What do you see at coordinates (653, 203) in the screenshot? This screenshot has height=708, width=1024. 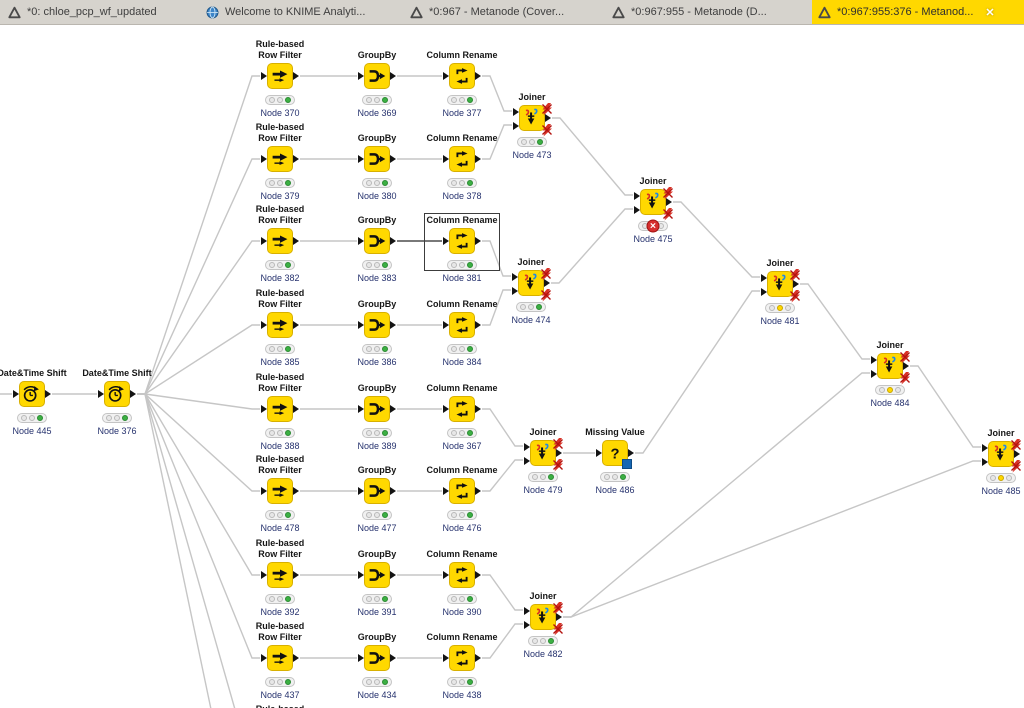 I see `workflow-node-node-475: Joiner ✕ Node 475` at bounding box center [653, 203].